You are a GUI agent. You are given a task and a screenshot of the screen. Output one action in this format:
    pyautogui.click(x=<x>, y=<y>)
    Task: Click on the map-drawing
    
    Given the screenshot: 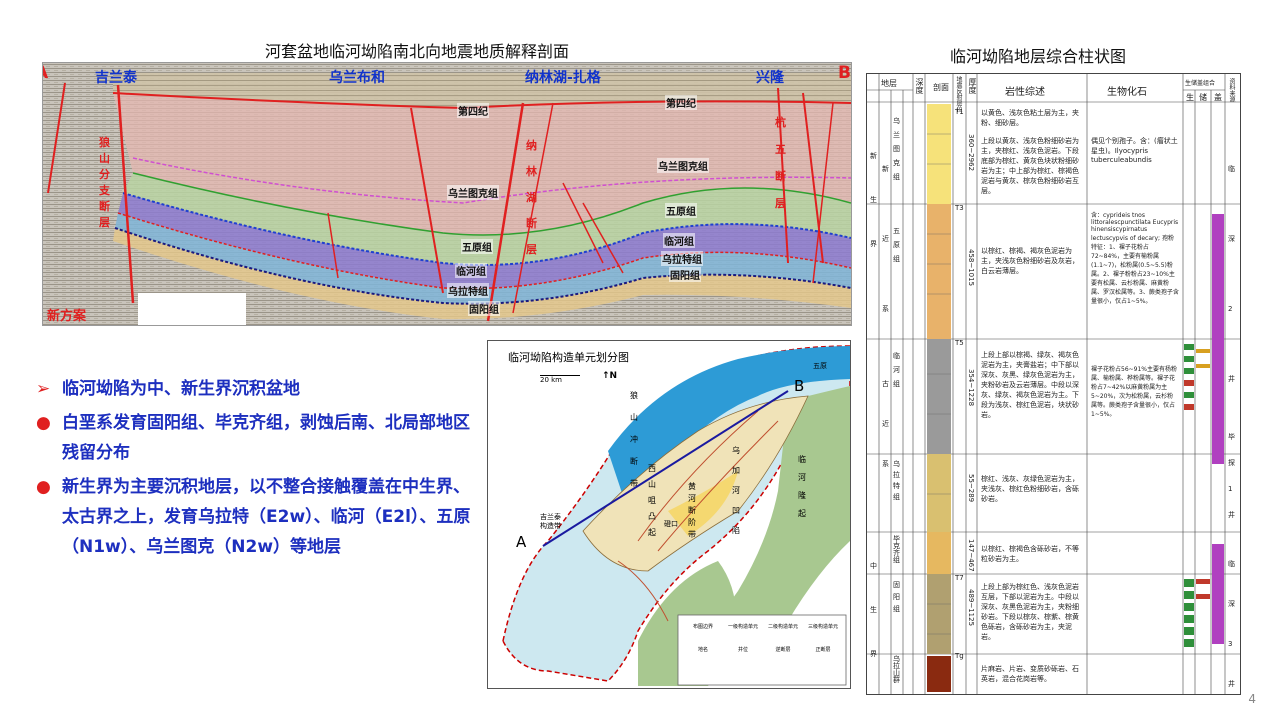 What is the action you would take?
    pyautogui.click(x=676, y=515)
    